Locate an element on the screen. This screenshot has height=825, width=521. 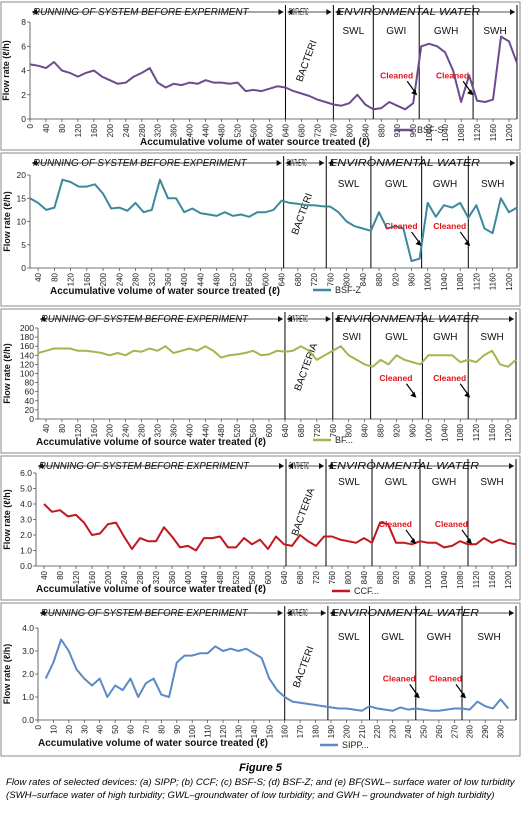
x-tick-label: 360 is located at coordinates (172, 577).